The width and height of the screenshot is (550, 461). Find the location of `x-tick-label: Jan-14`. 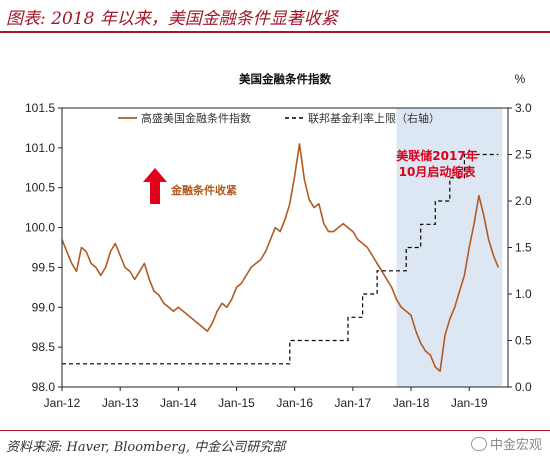

x-tick-label: Jan-14 is located at coordinates (178, 403).